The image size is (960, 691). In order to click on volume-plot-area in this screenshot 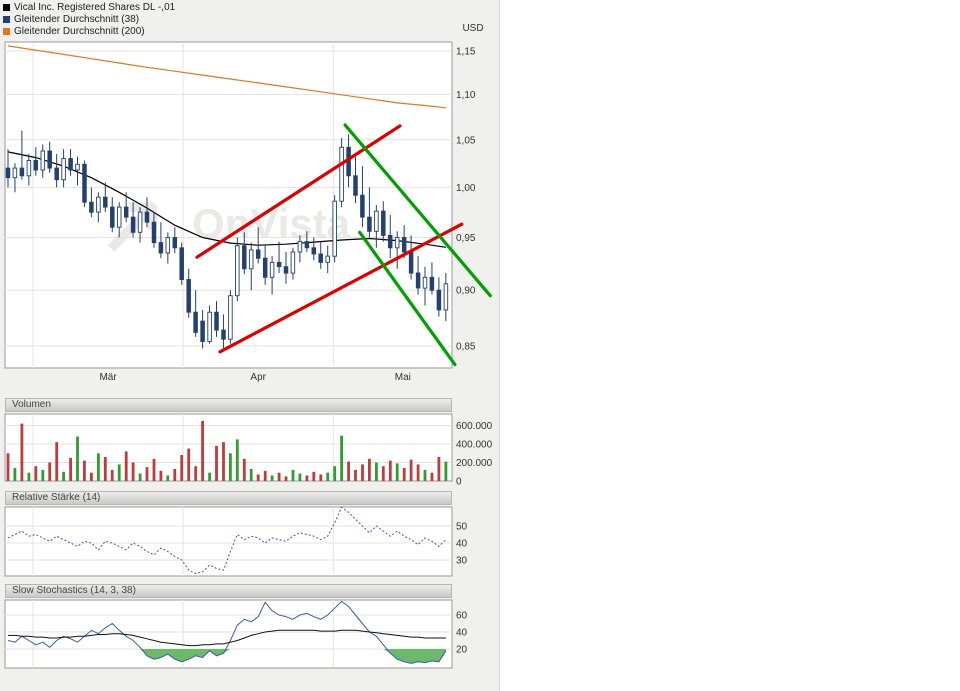, I will do `click(228, 447)`.